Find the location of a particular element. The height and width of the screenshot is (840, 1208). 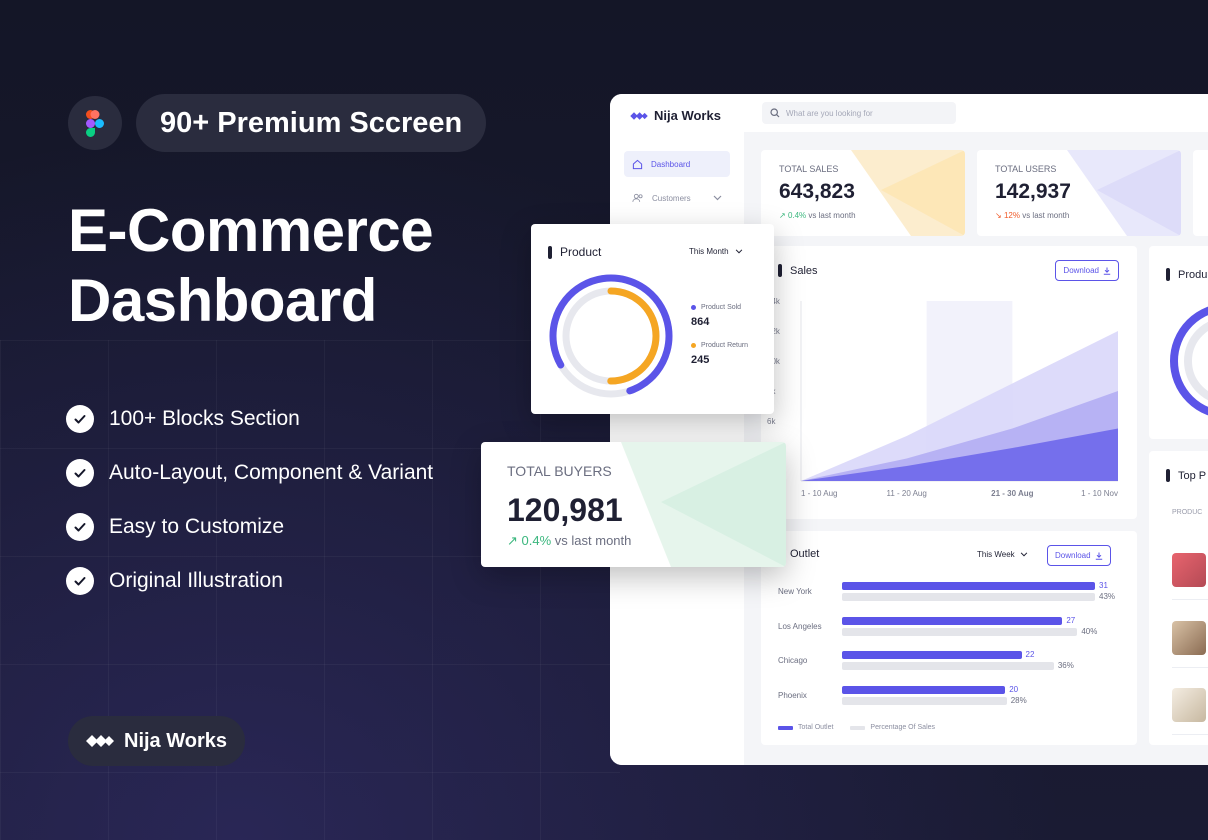

product-title-text: Produ is located at coordinates (1193, 274).